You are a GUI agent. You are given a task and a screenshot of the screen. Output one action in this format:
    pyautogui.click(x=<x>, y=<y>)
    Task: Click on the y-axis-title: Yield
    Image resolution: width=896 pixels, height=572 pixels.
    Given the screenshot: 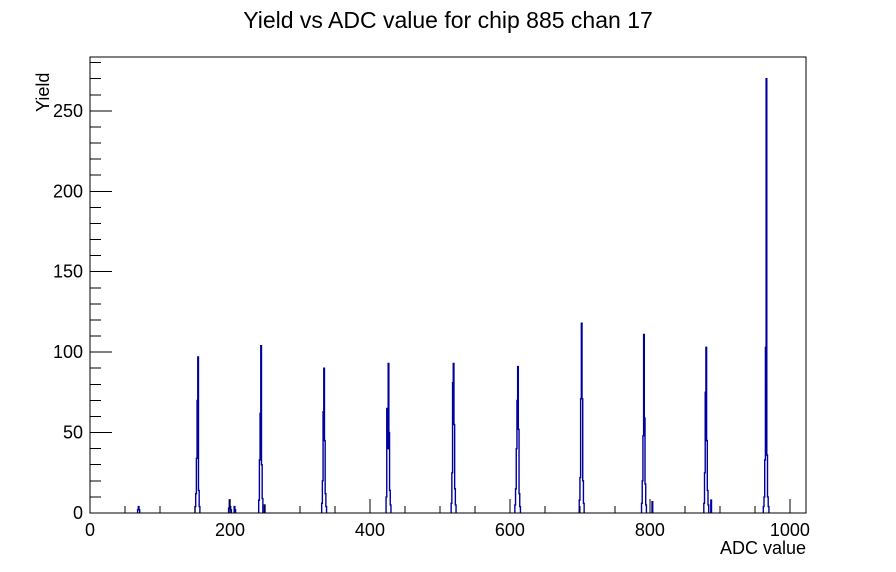 What is the action you would take?
    pyautogui.click(x=43, y=92)
    